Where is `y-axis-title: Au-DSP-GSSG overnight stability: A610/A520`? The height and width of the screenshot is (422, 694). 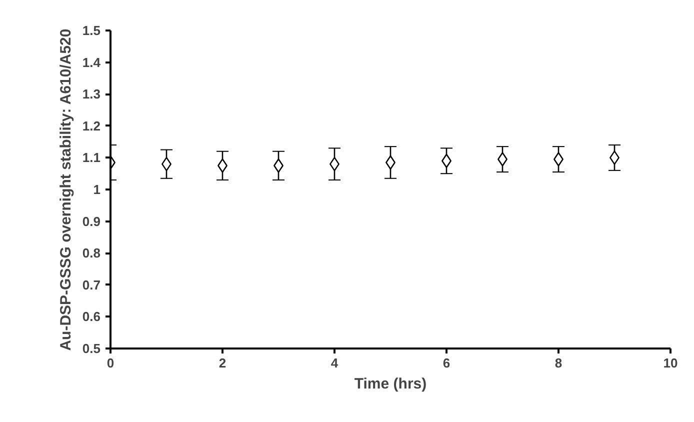
y-axis-title: Au-DSP-GSSG overnight stability: A610/A520 is located at coordinates (65, 189).